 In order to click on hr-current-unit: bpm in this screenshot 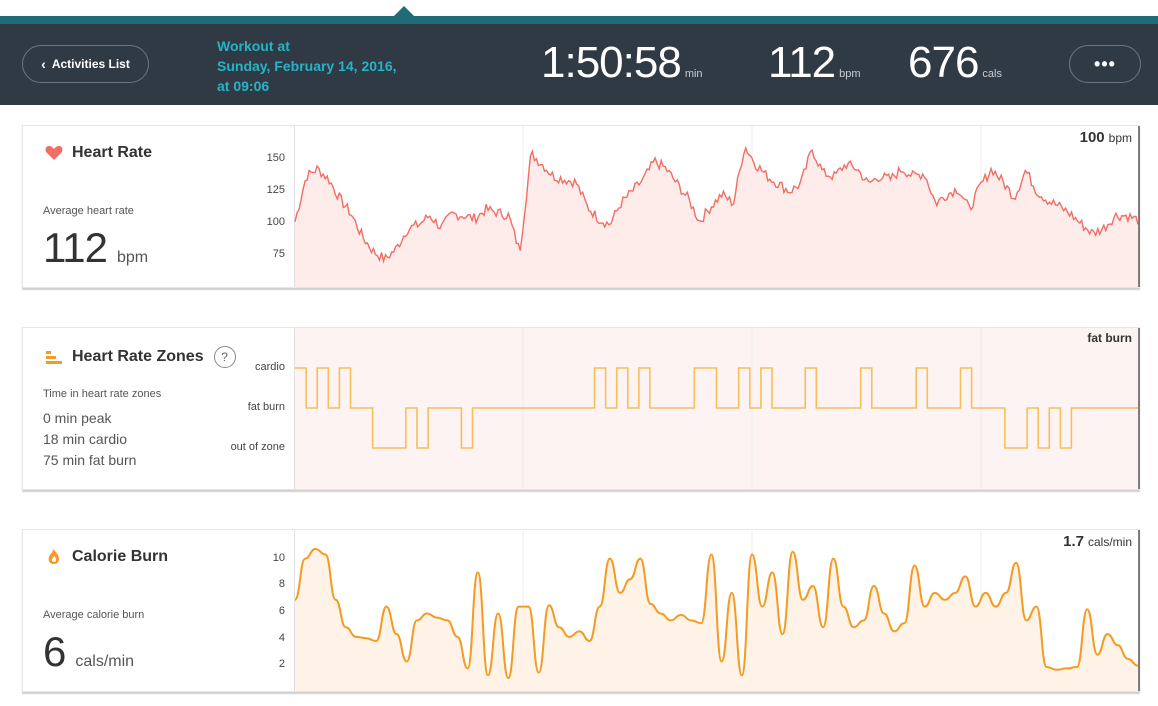, I will do `click(1120, 138)`.